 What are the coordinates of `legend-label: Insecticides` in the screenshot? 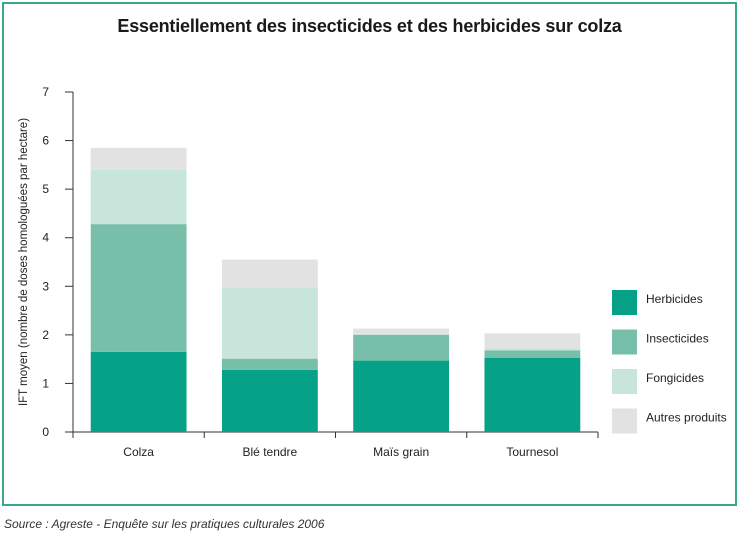 It's located at (677, 339).